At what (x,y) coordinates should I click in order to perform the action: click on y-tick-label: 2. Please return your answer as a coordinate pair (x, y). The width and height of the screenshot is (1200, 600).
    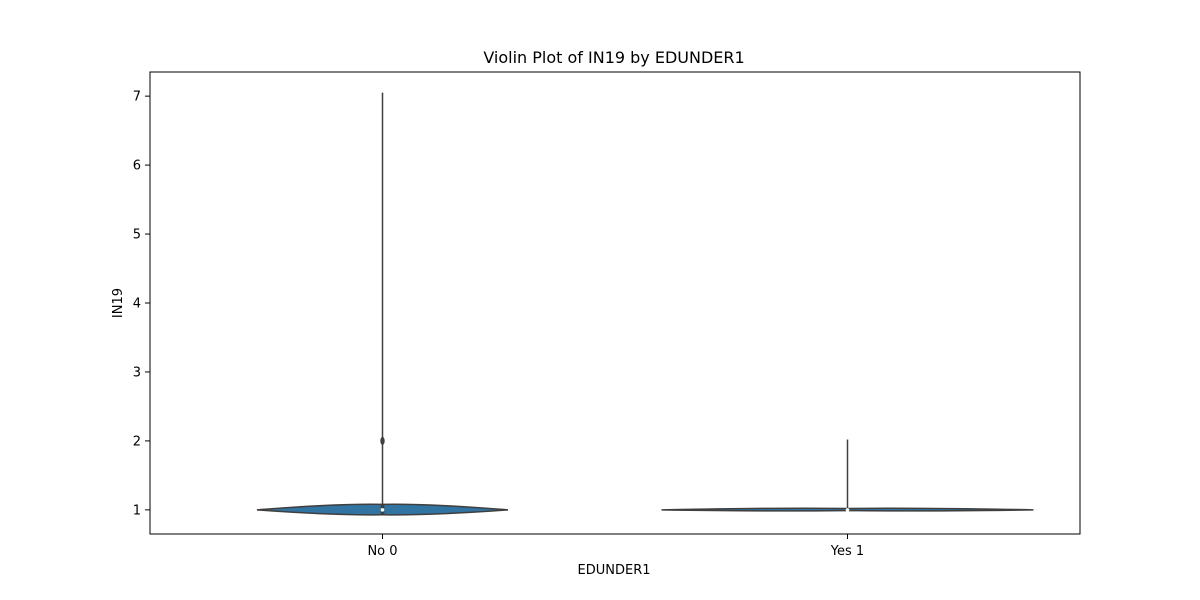
    Looking at the image, I should click on (137, 441).